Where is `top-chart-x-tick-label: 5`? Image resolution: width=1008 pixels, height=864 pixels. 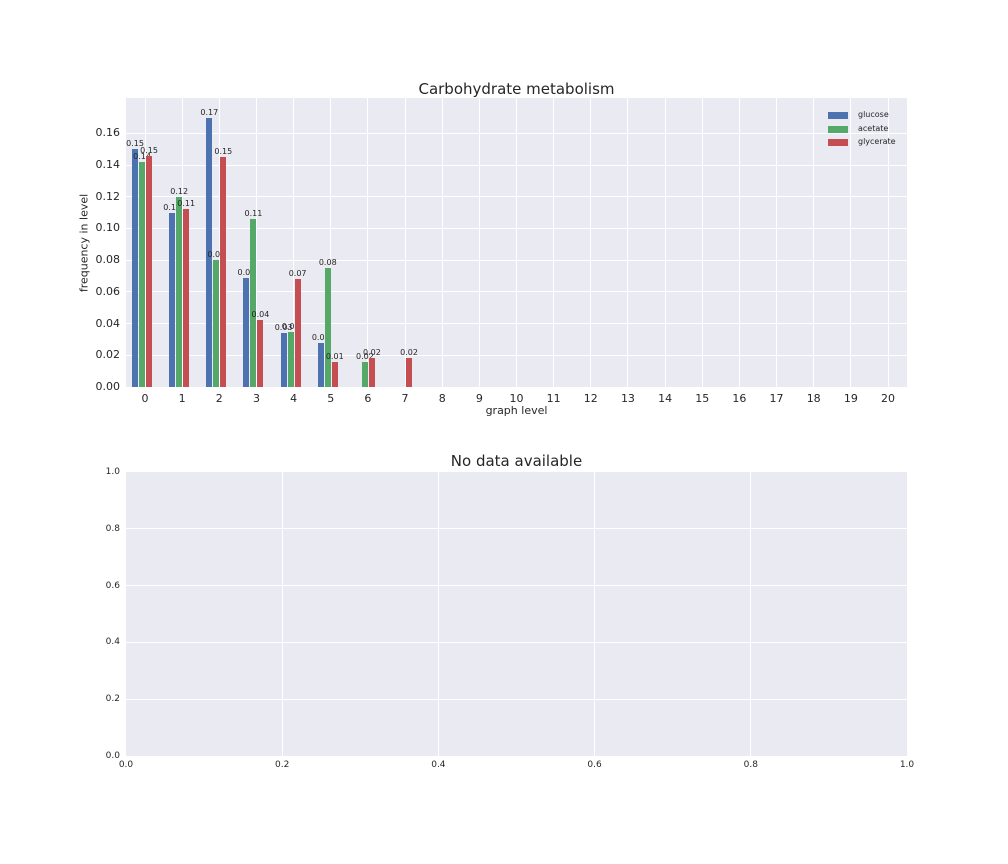 top-chart-x-tick-label: 5 is located at coordinates (331, 398).